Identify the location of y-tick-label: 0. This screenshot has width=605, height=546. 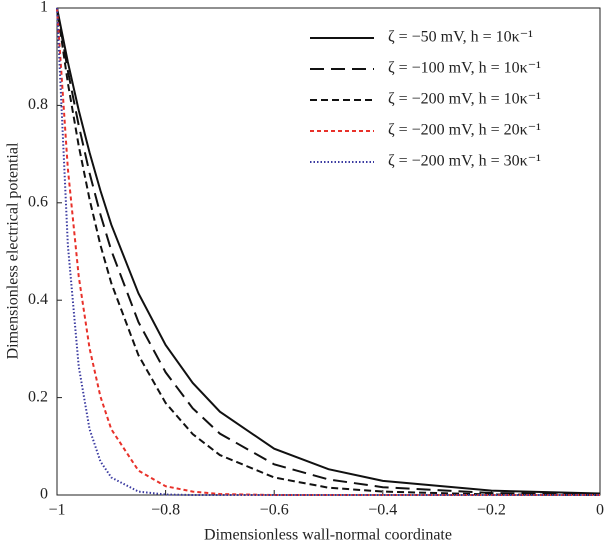
(44, 494).